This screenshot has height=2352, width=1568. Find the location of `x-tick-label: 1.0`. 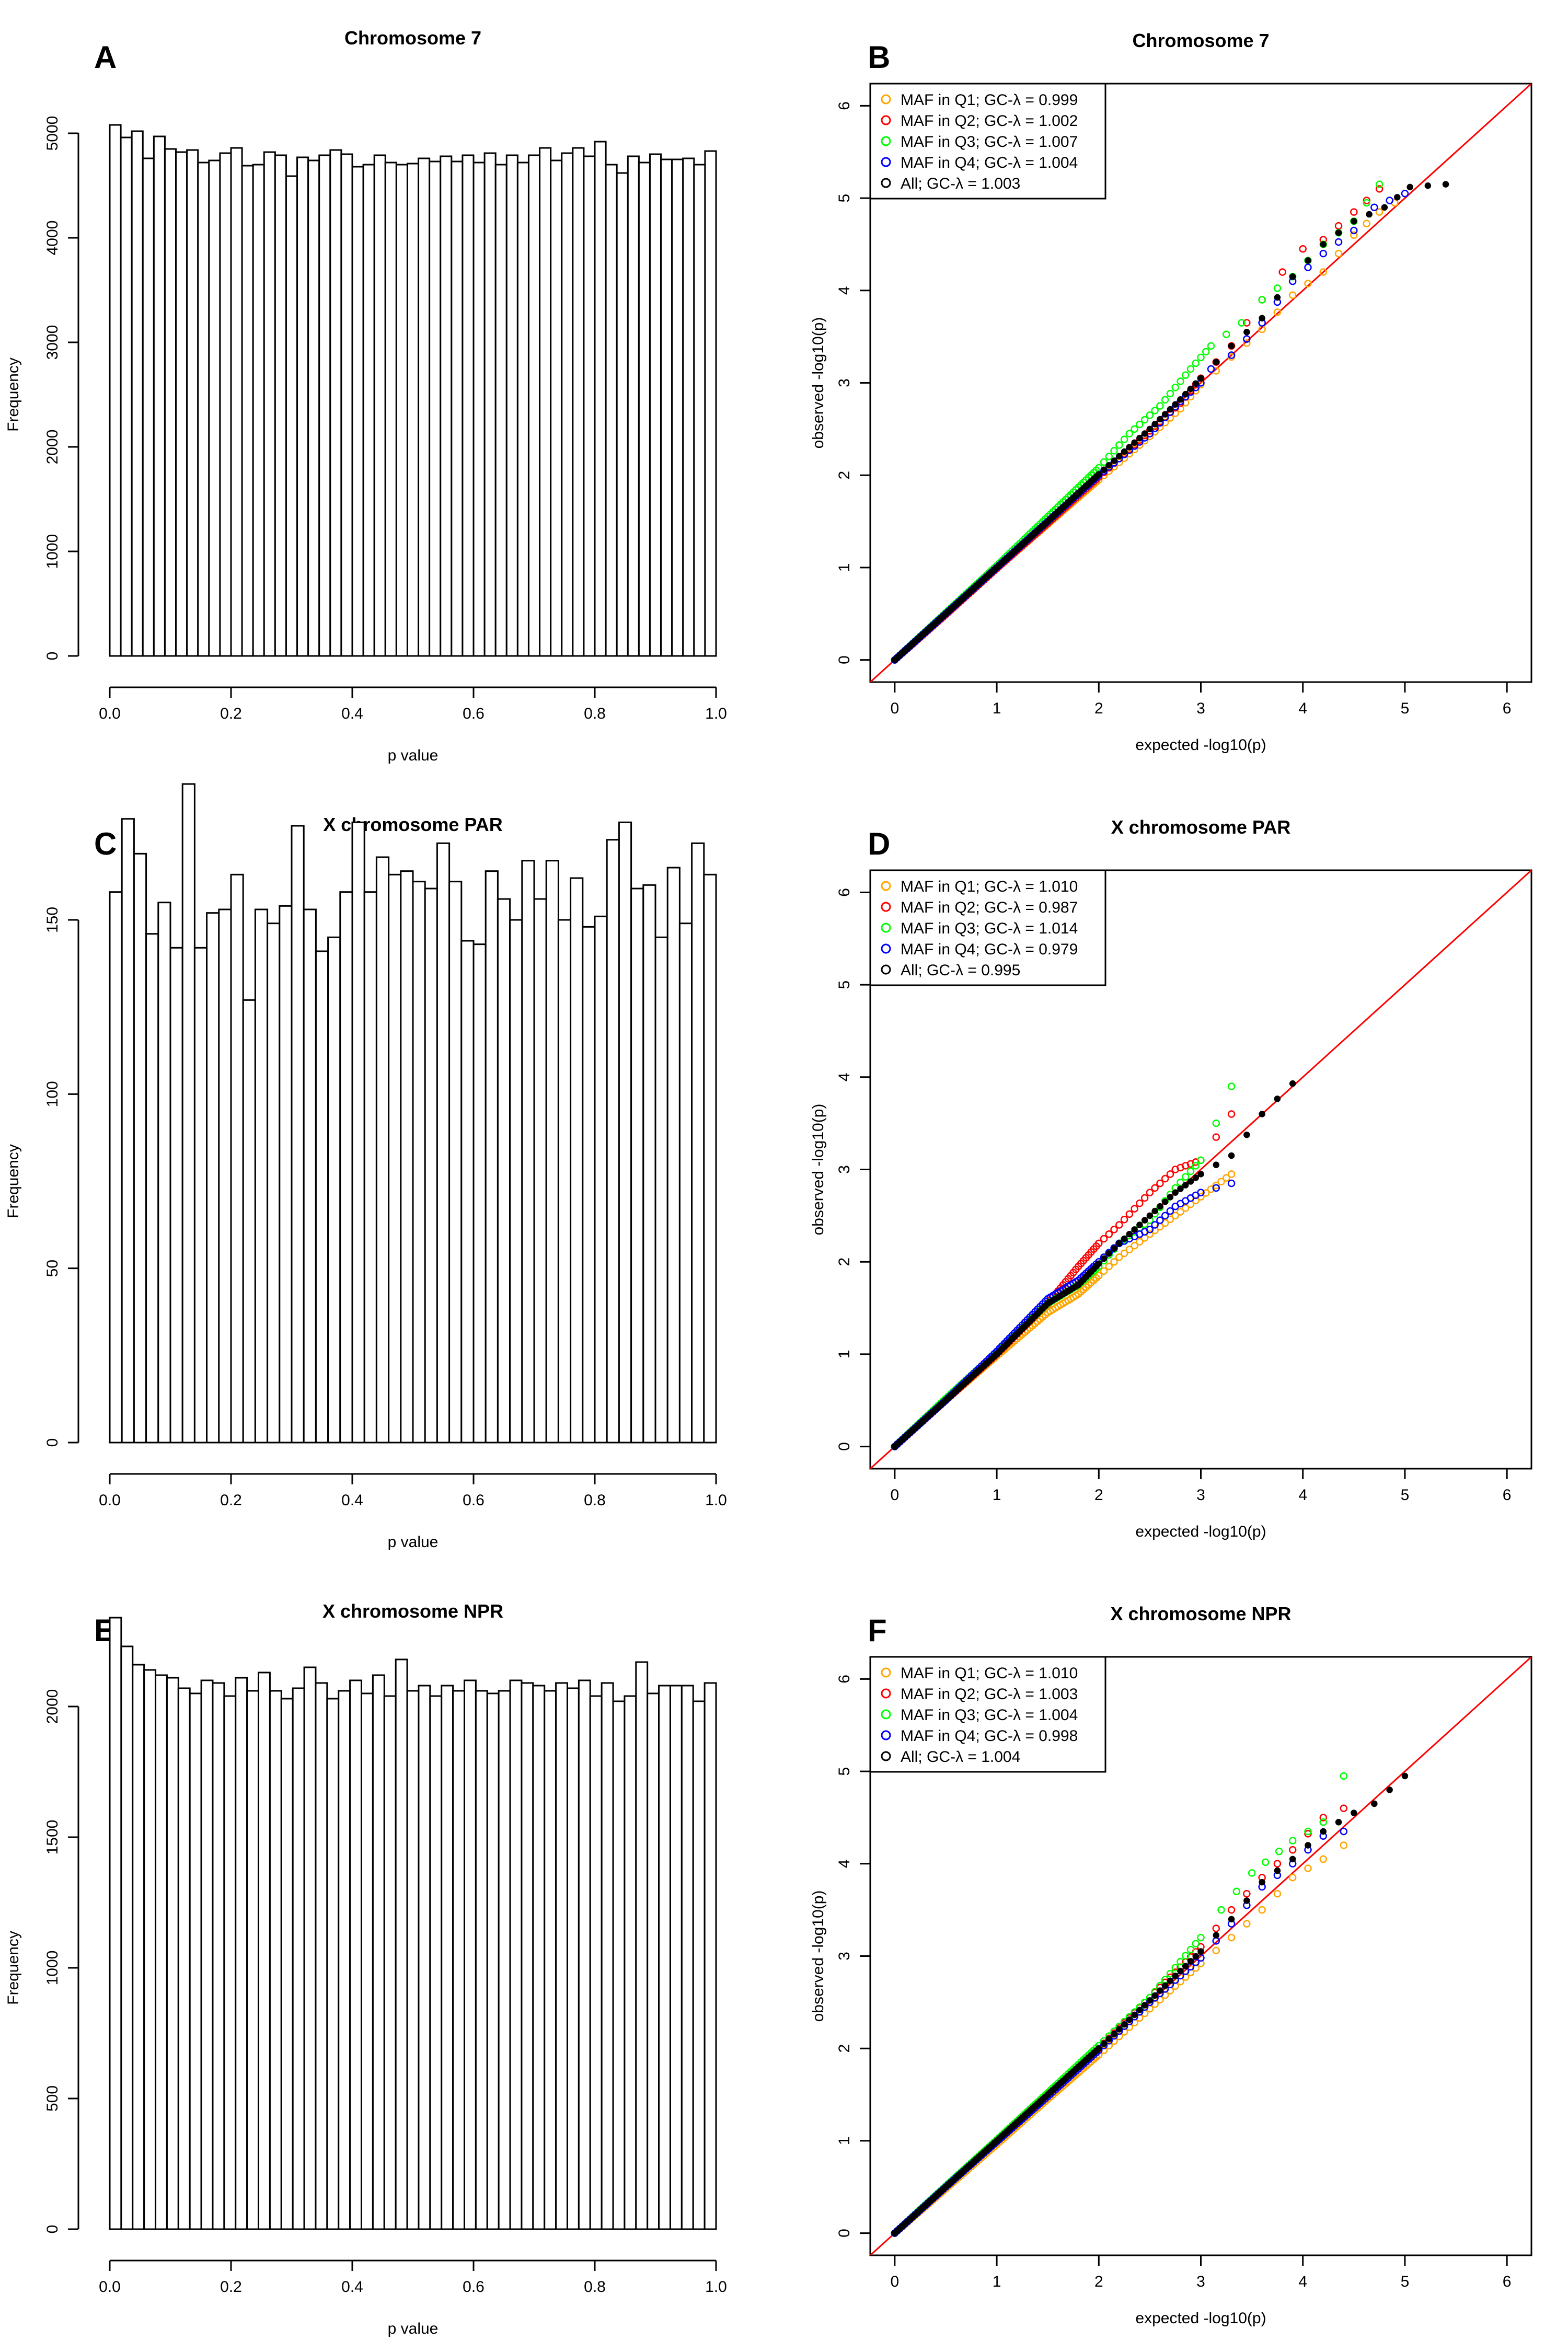

x-tick-label: 1.0 is located at coordinates (716, 2287).